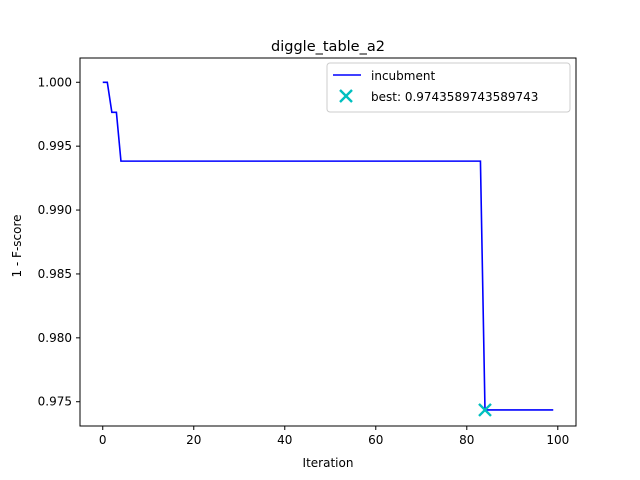 The height and width of the screenshot is (480, 640). What do you see at coordinates (557, 440) in the screenshot?
I see `x-tick-label: 100` at bounding box center [557, 440].